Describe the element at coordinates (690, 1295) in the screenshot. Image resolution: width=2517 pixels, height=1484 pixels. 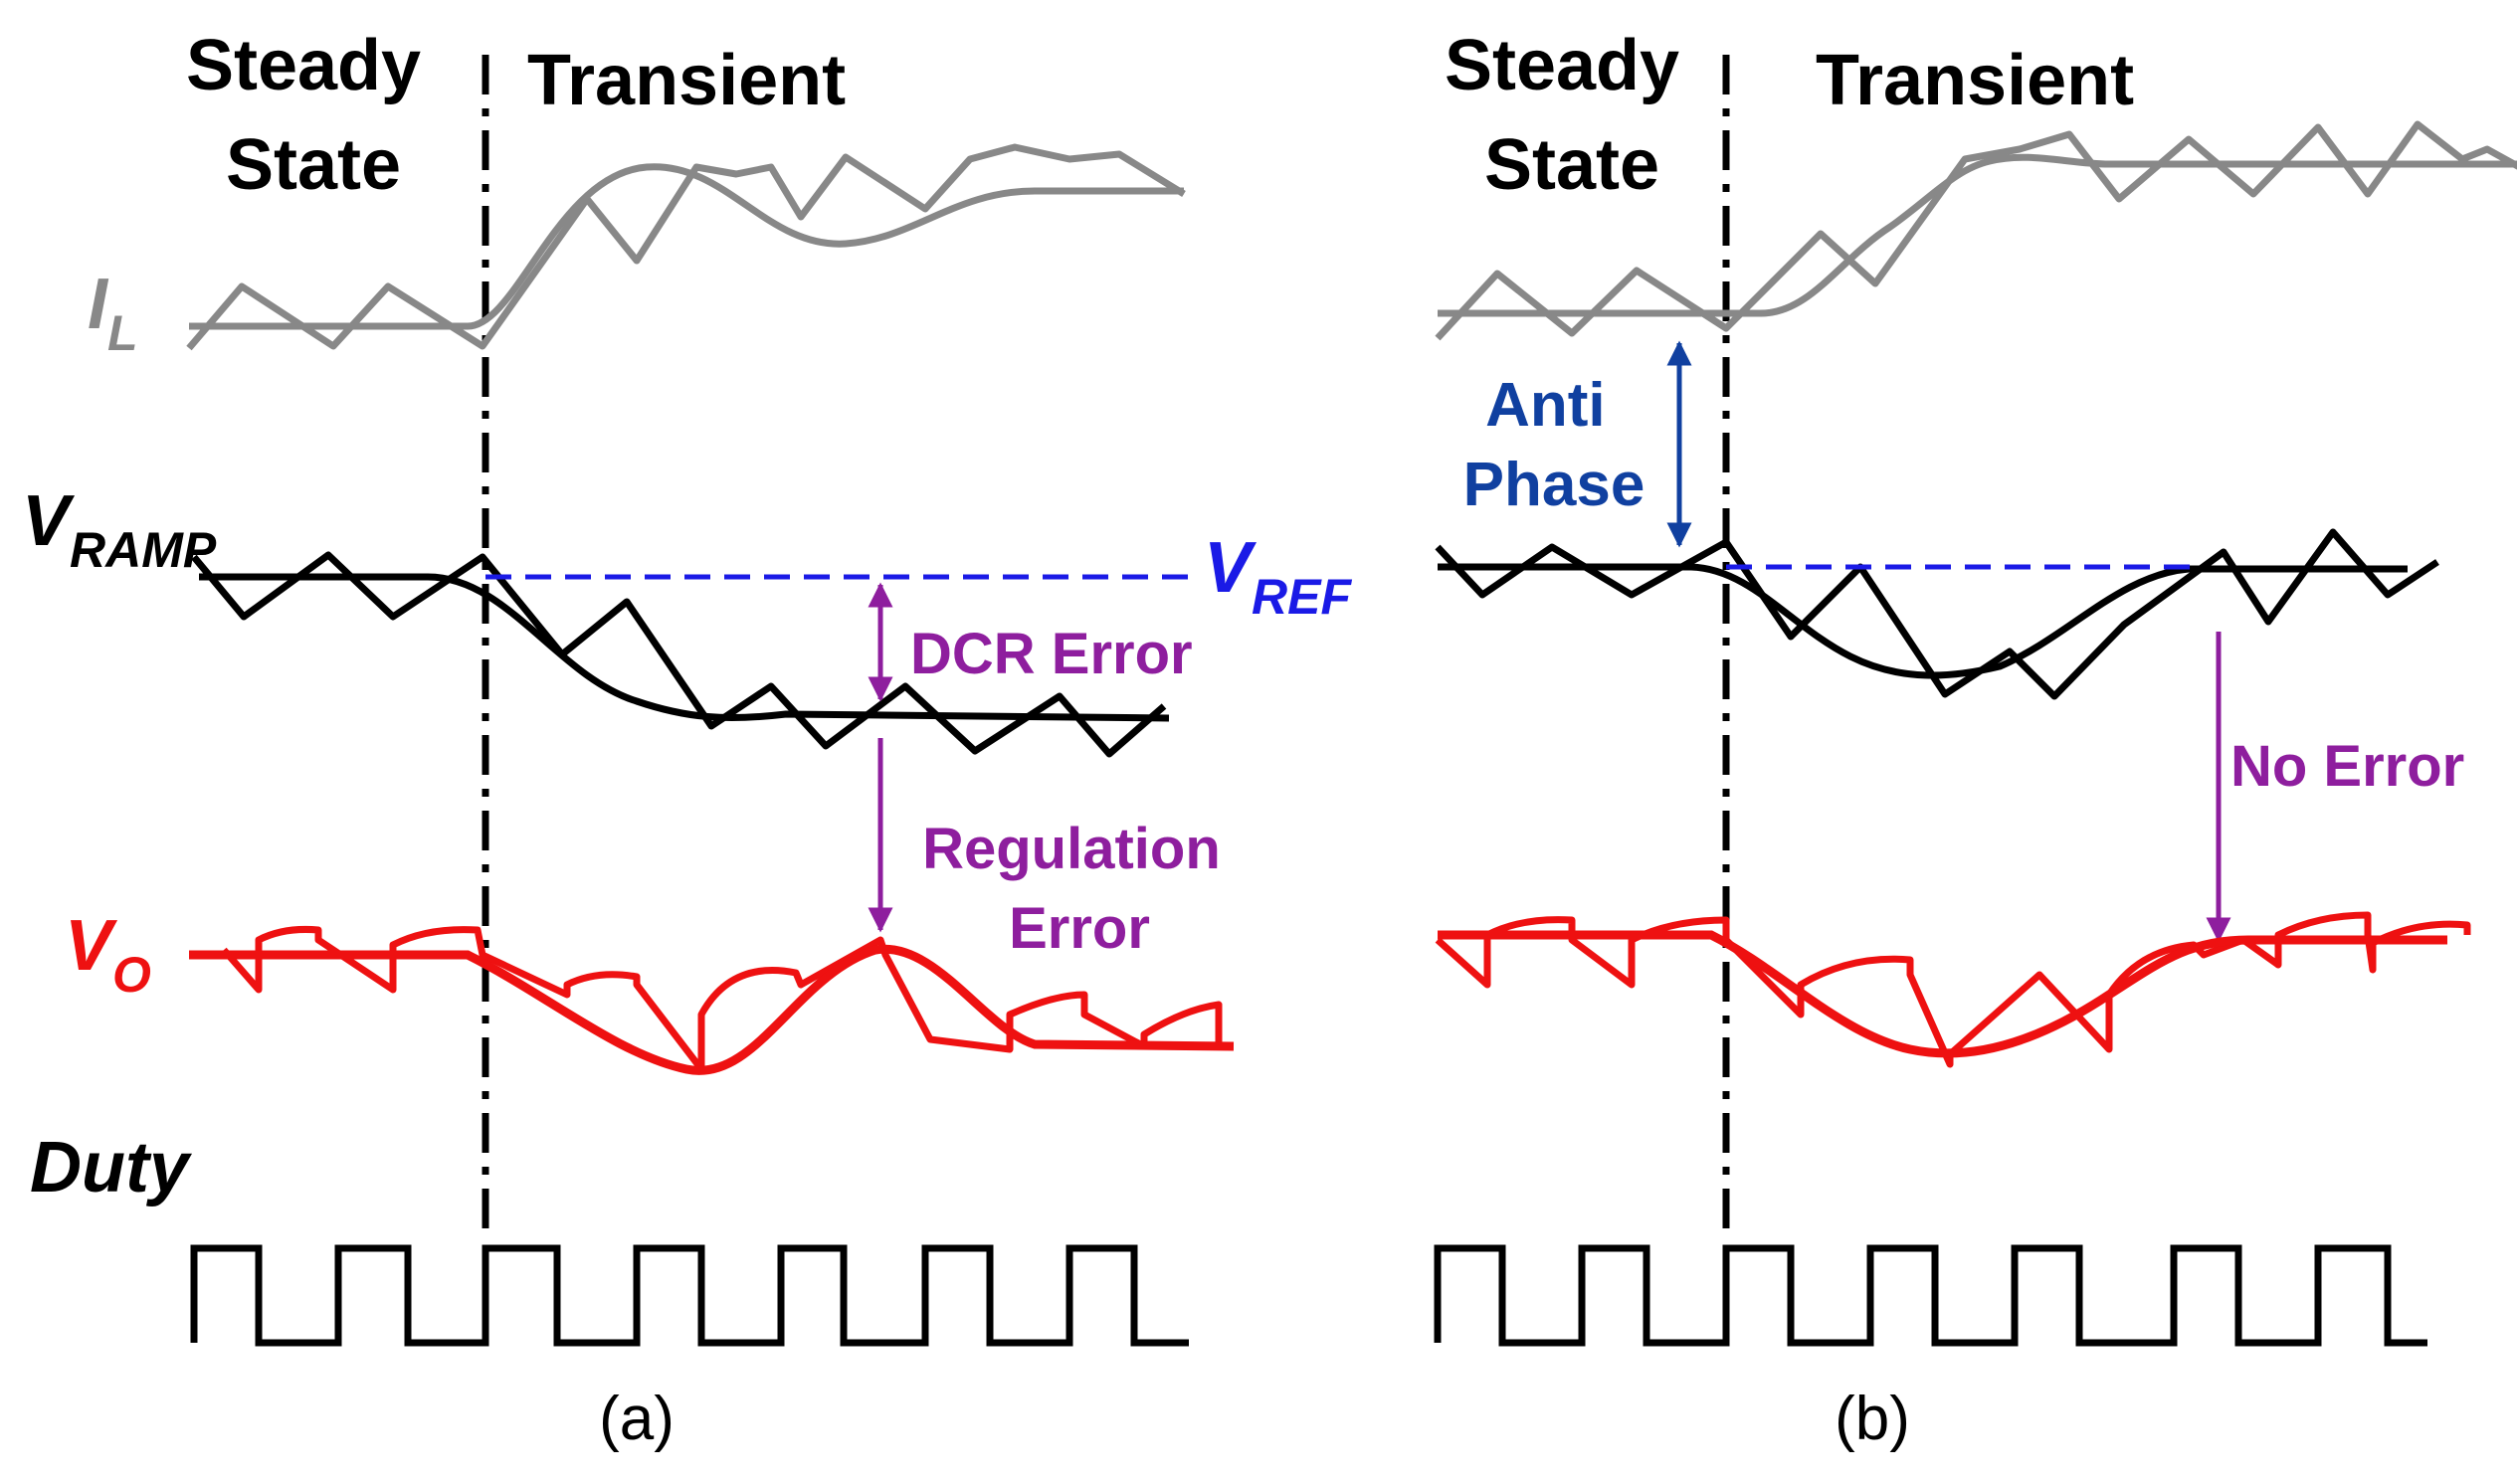
I see `duty-waveform-a` at that location.